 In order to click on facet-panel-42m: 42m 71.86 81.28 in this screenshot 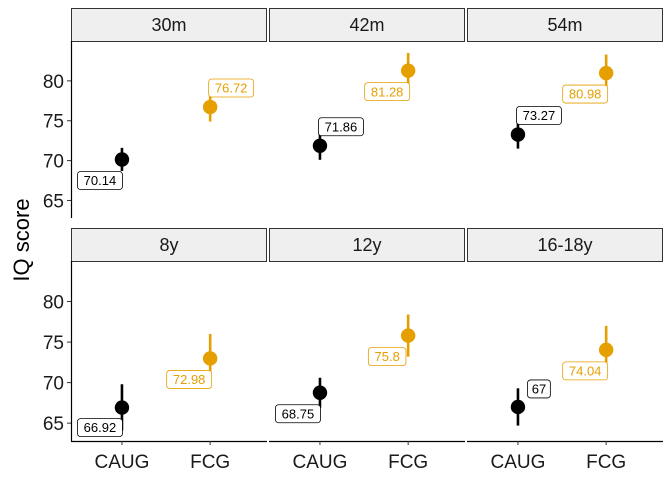, I will do `click(367, 84)`.